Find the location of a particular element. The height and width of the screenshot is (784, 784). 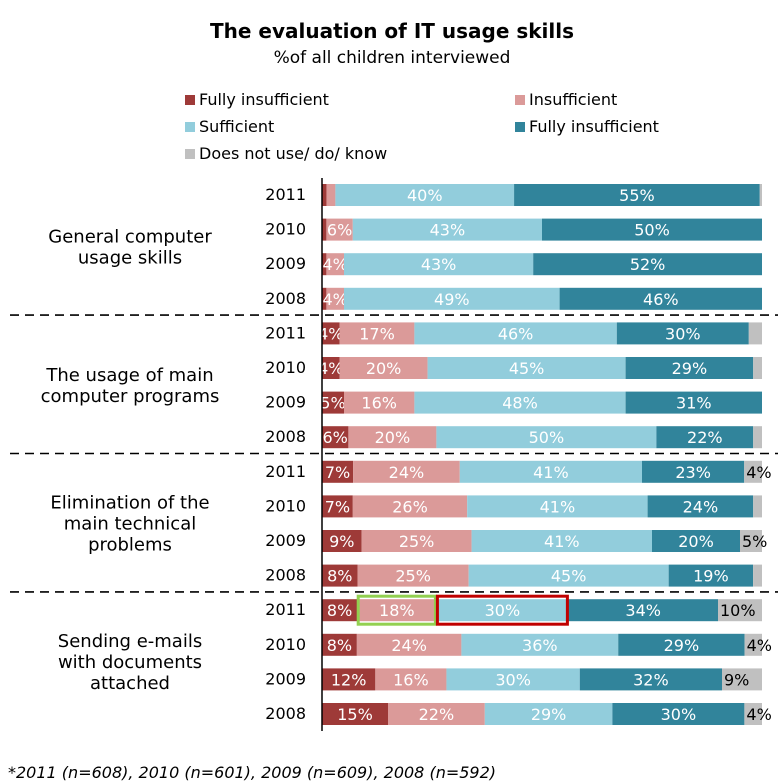

data-label: 23% is located at coordinates (693, 472).